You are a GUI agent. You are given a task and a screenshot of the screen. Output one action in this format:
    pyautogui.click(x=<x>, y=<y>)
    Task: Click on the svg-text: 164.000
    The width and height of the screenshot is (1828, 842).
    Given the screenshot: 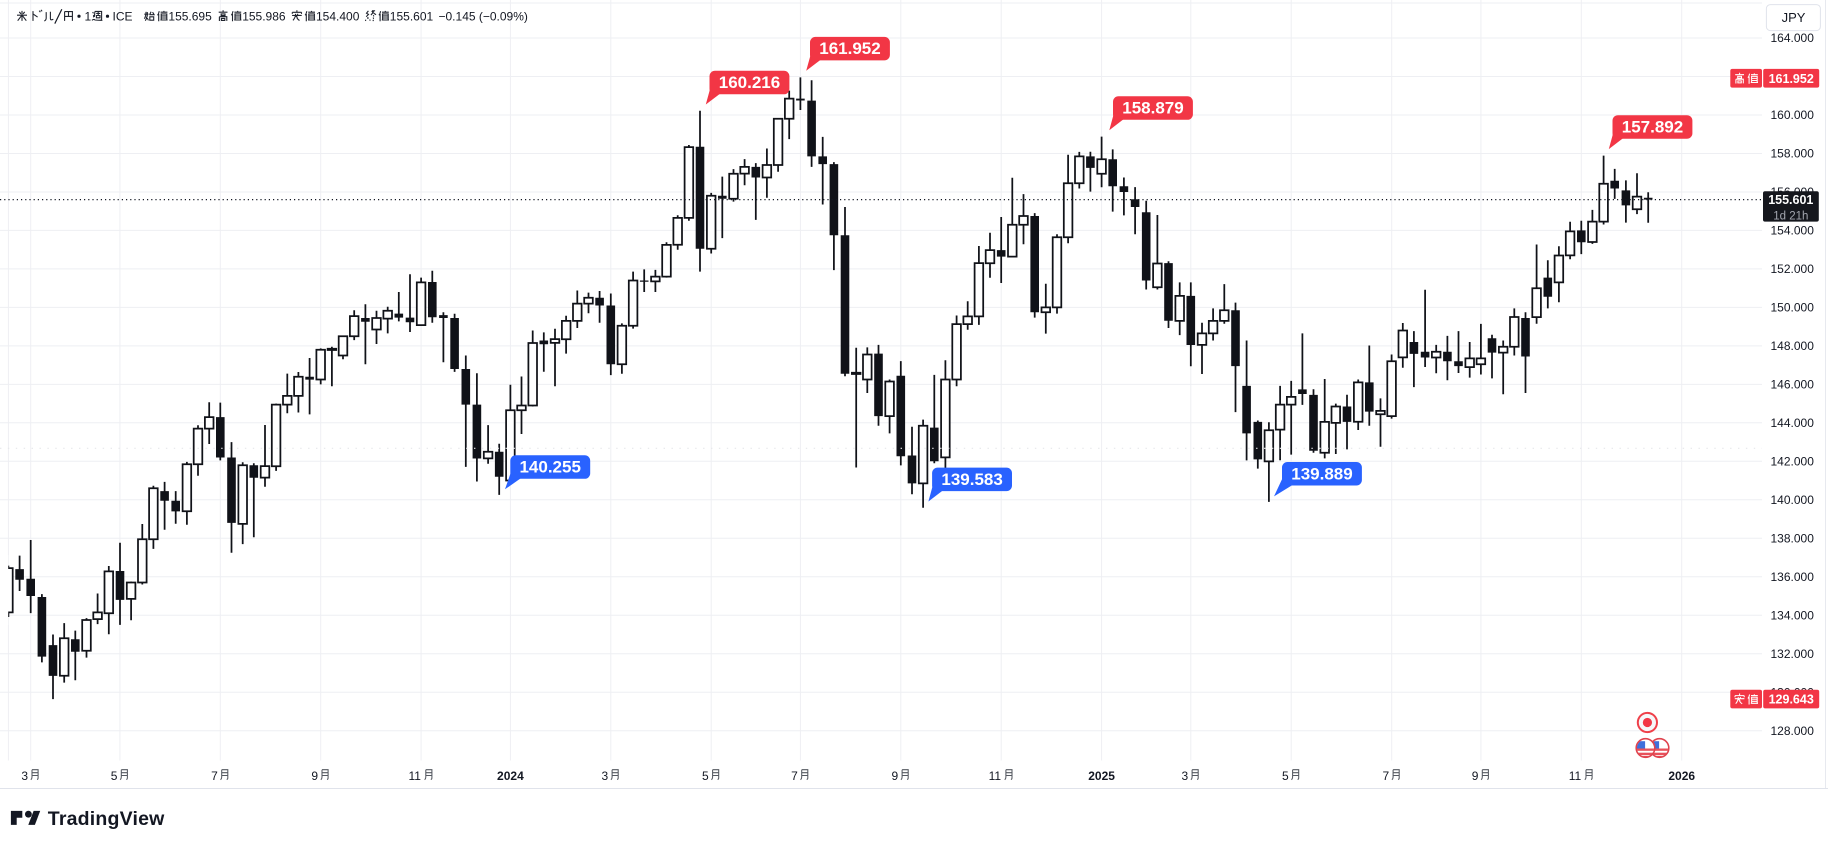 What is the action you would take?
    pyautogui.click(x=1793, y=38)
    